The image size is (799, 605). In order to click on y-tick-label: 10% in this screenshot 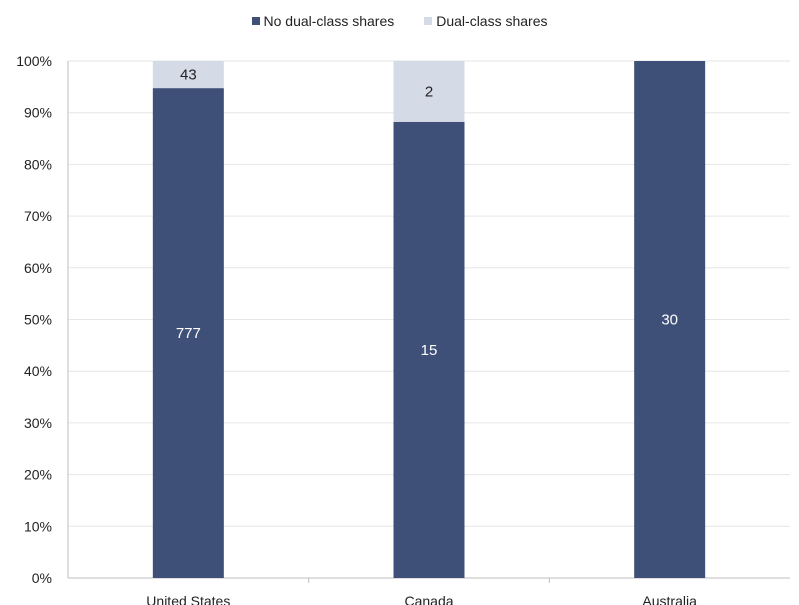, I will do `click(38, 526)`.